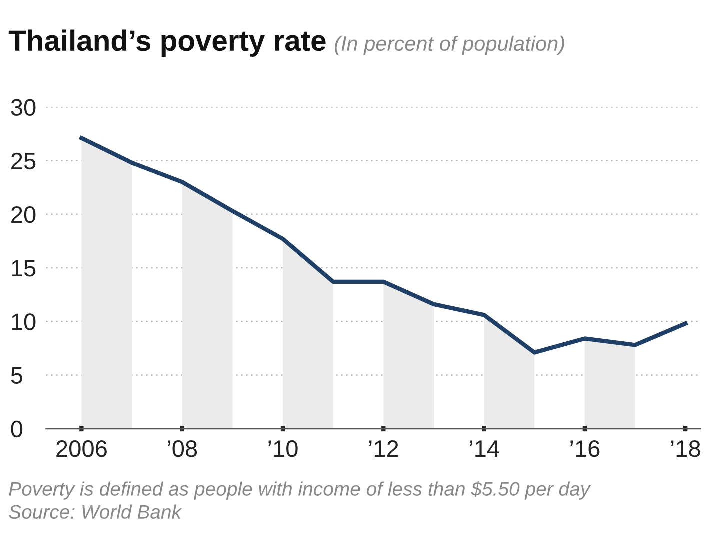 This screenshot has height=536, width=715. What do you see at coordinates (17, 429) in the screenshot?
I see `y-tick-label: 0` at bounding box center [17, 429].